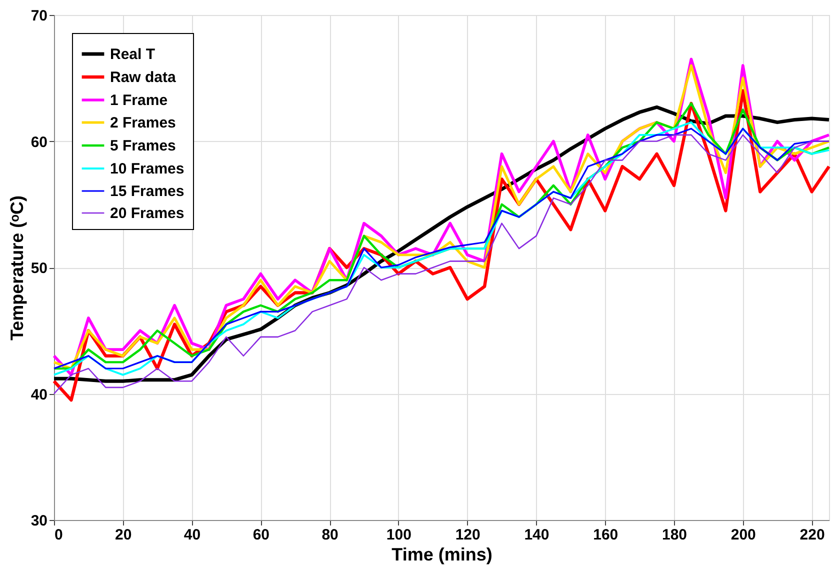  I want to click on x-tick-label: 200, so click(743, 535).